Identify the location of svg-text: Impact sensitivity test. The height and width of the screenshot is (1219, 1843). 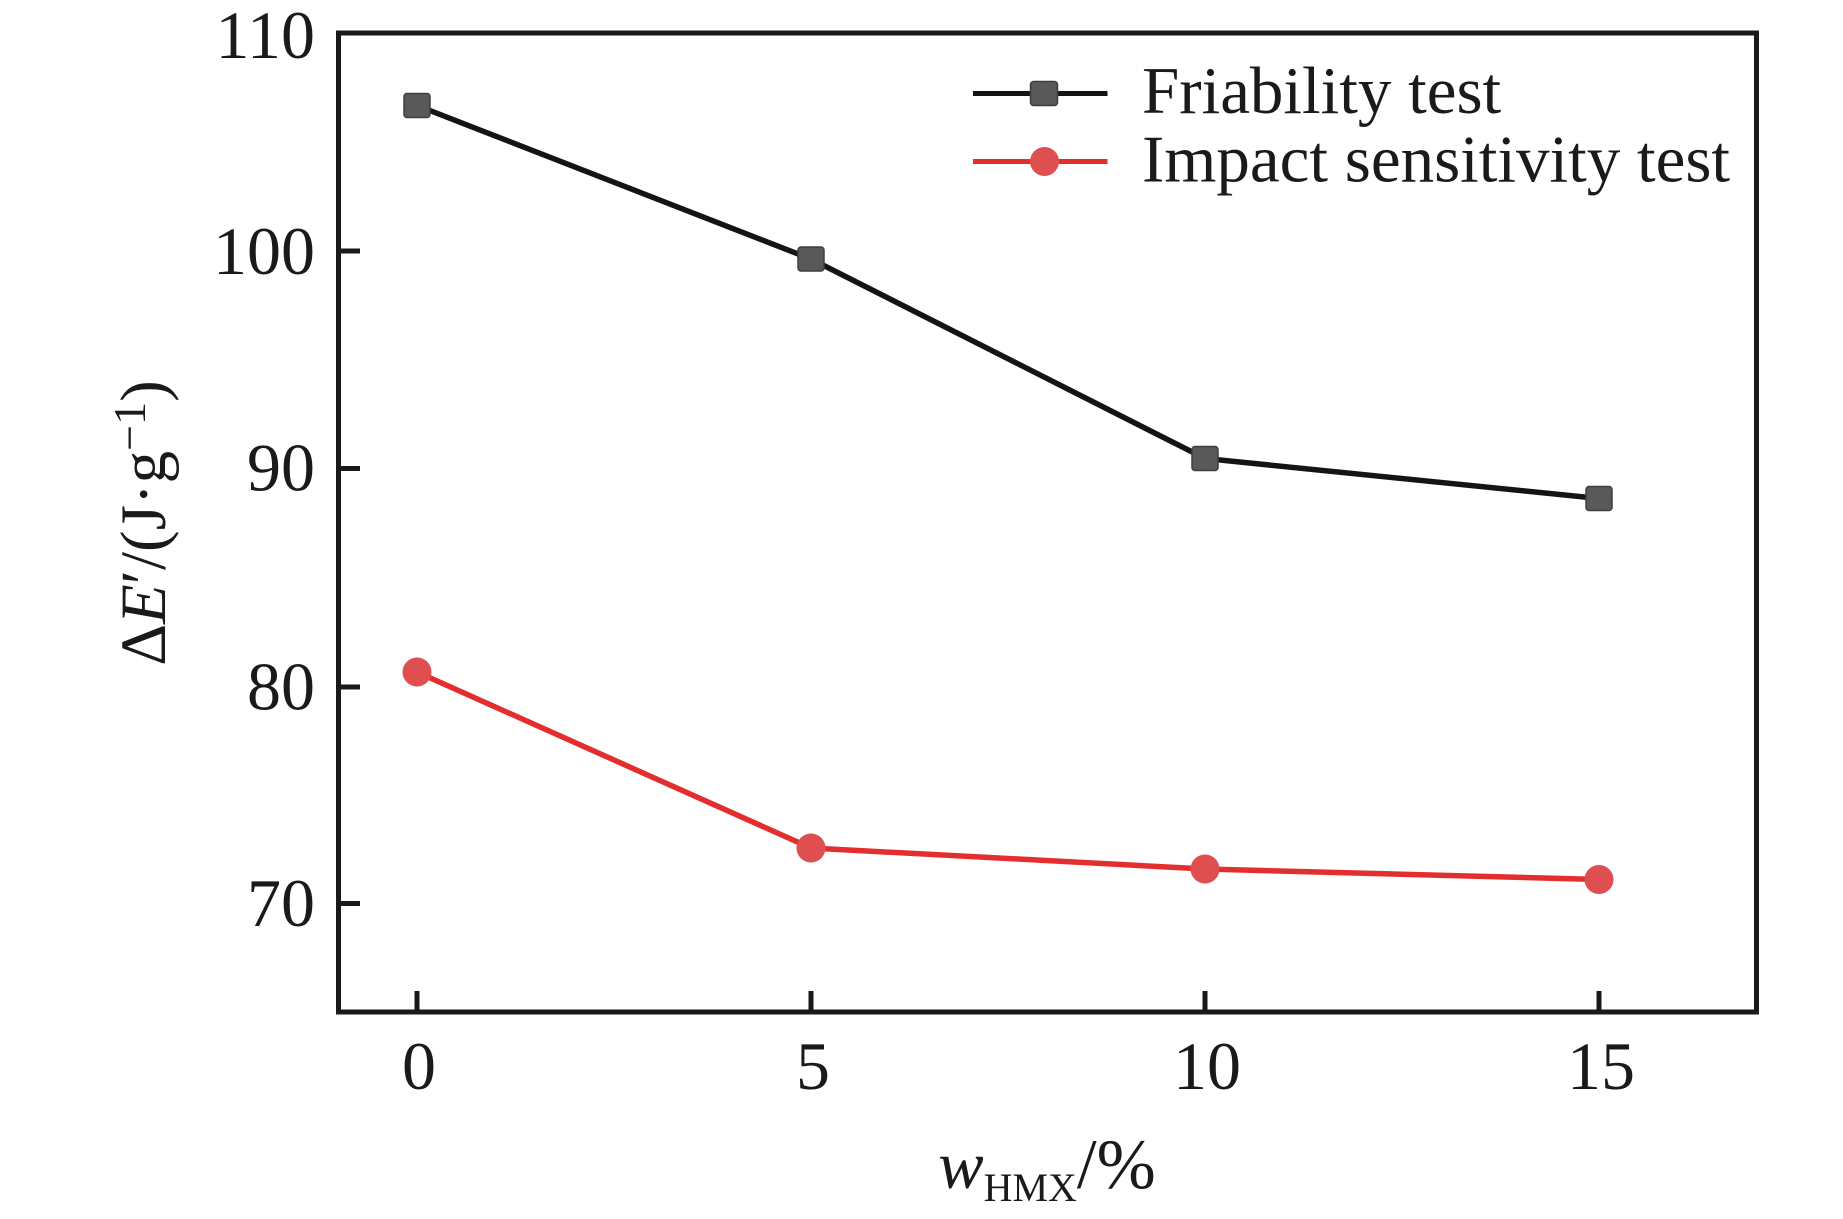
(1436, 160).